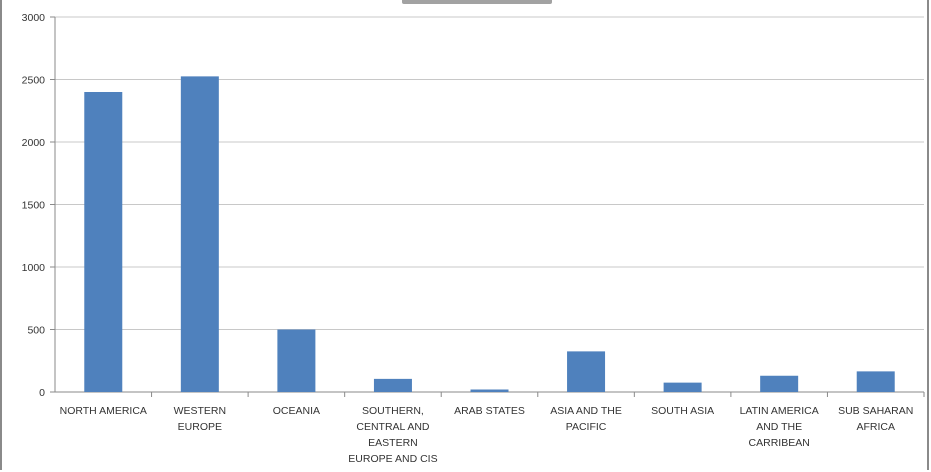 The width and height of the screenshot is (931, 472). Describe the element at coordinates (682, 411) in the screenshot. I see `category-label: SOUTH ASIA` at that location.